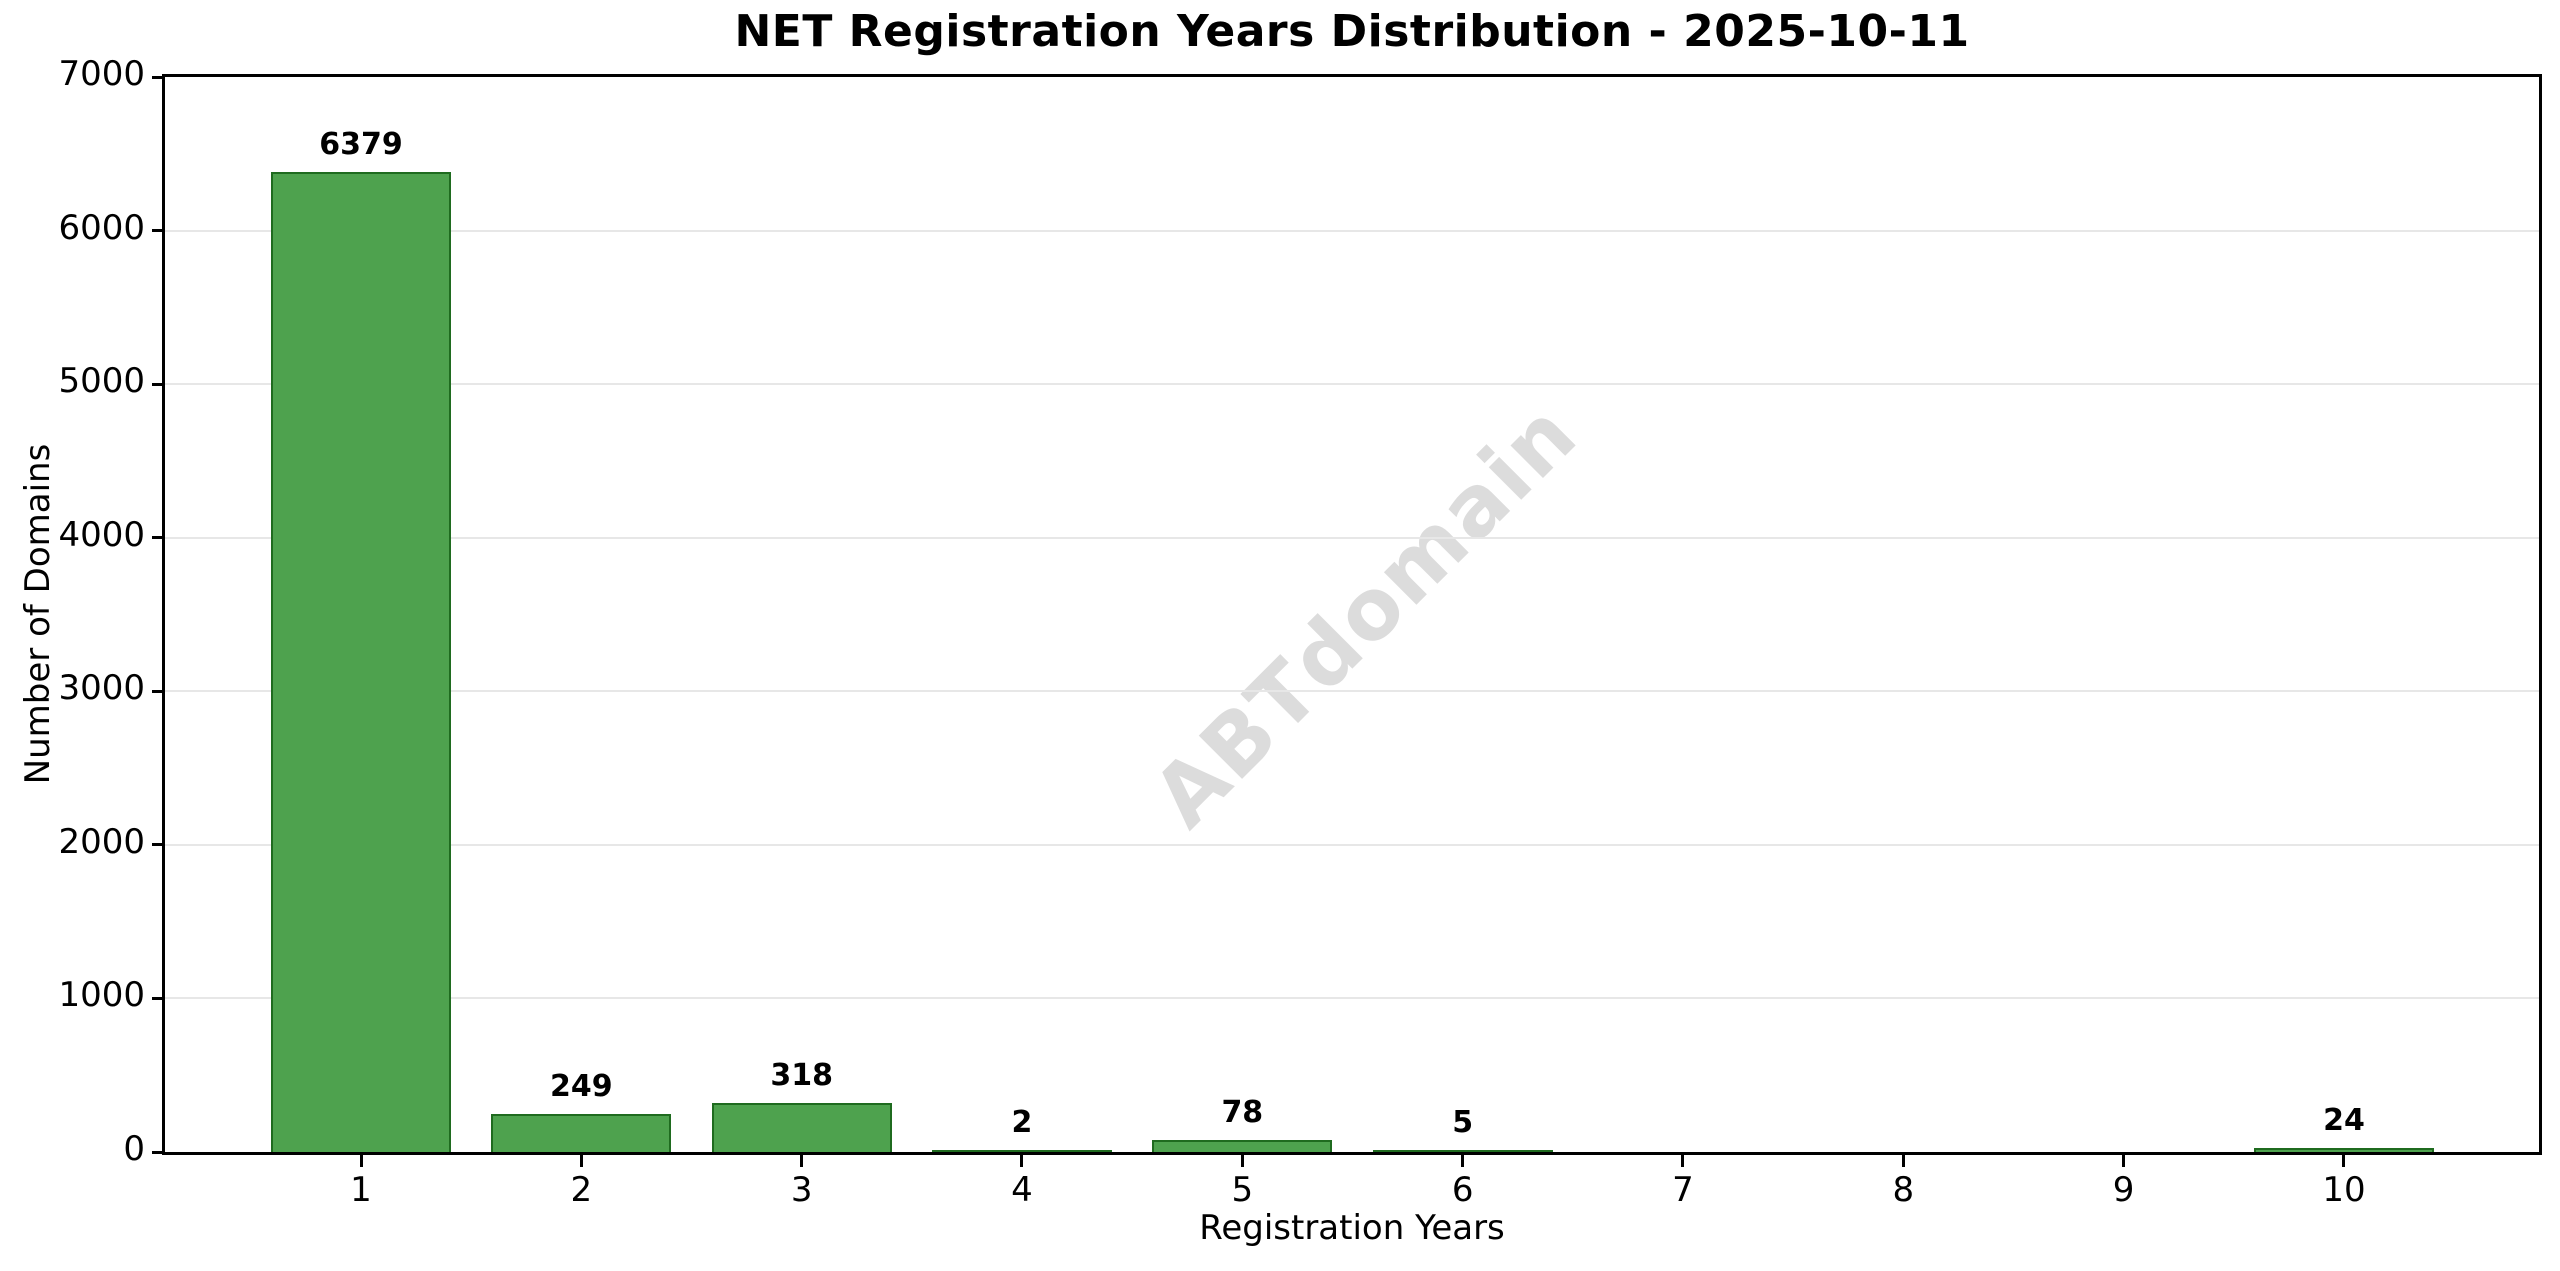 This screenshot has height=1271, width=2560. What do you see at coordinates (158, 845) in the screenshot?
I see `y-tick-2000` at bounding box center [158, 845].